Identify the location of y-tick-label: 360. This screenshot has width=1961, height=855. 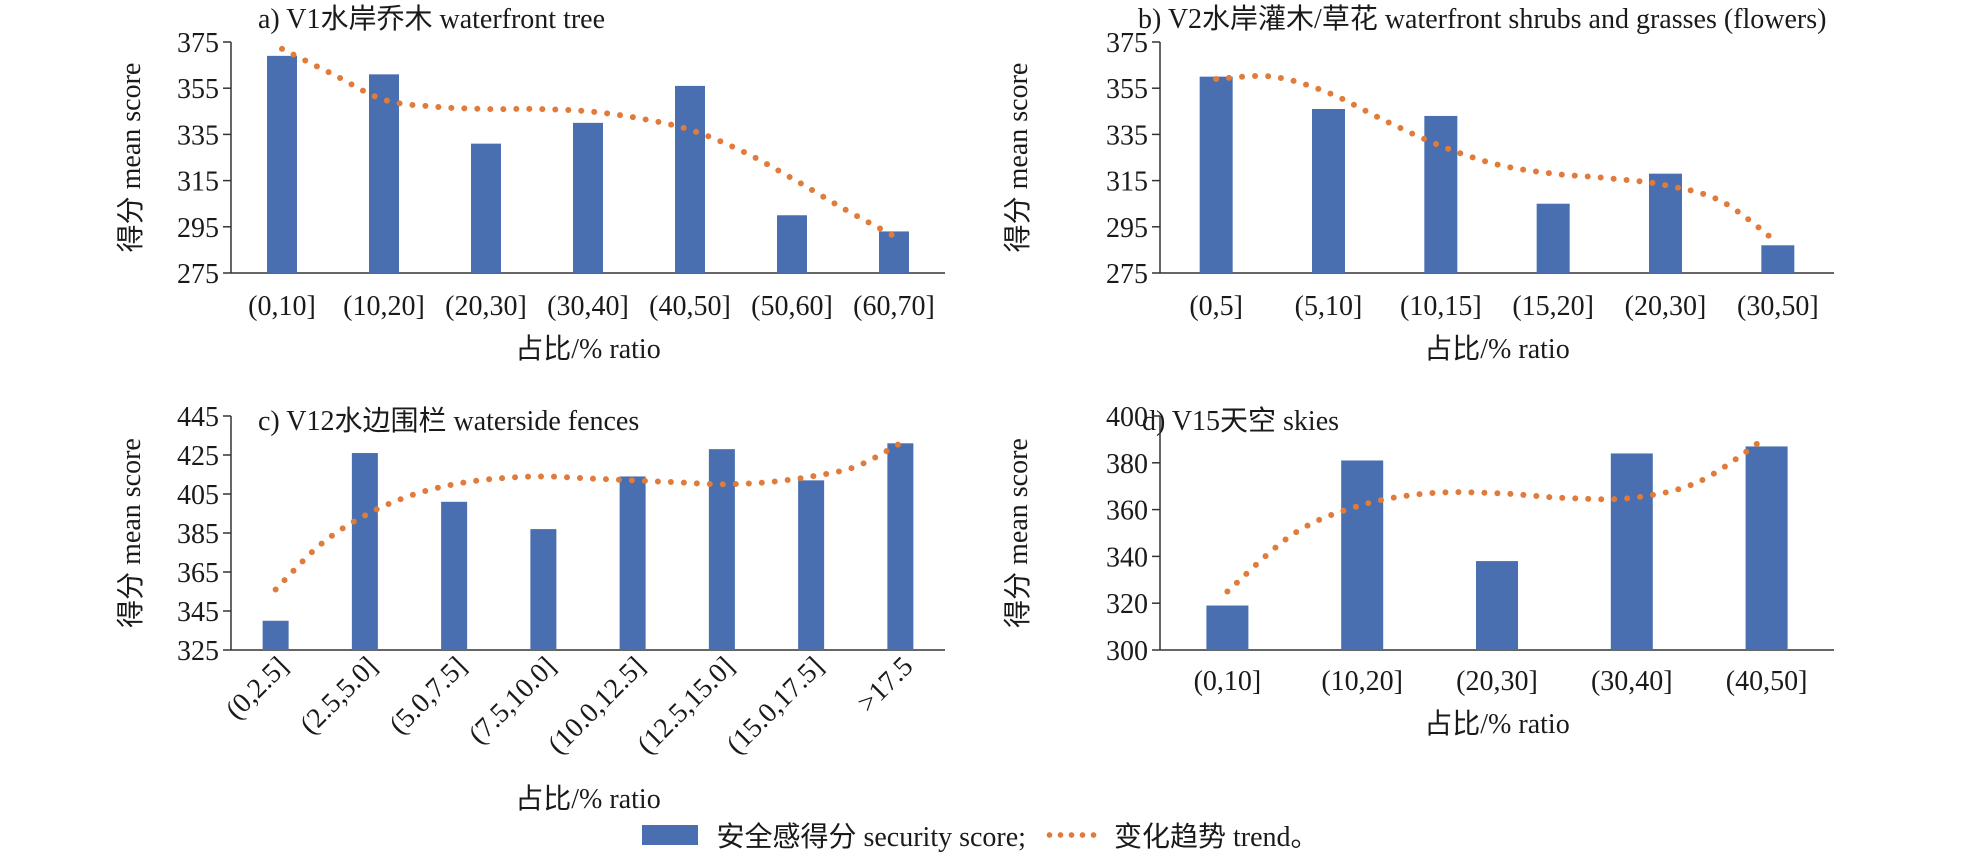
(1127, 511).